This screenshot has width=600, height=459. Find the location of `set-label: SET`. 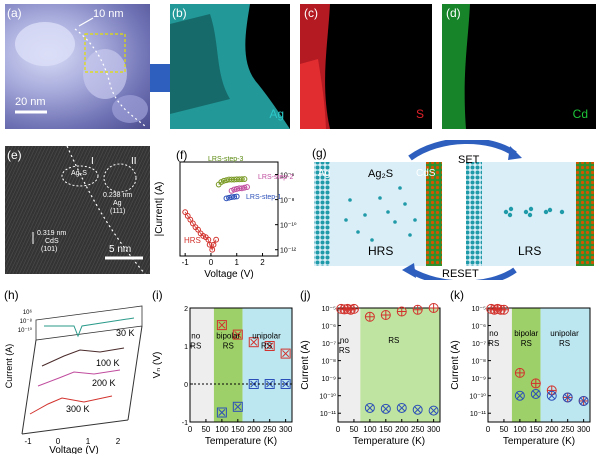

set-label: SET is located at coordinates (469, 160).